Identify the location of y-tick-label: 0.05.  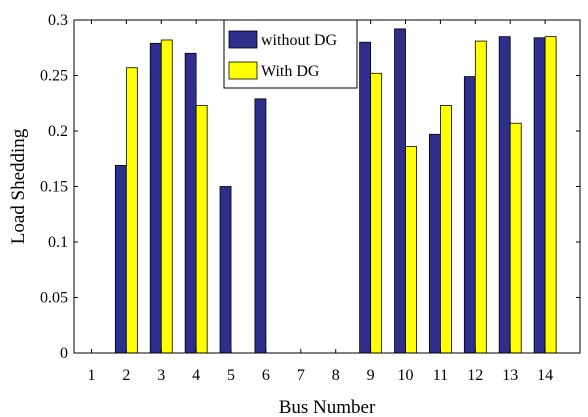
(54, 298).